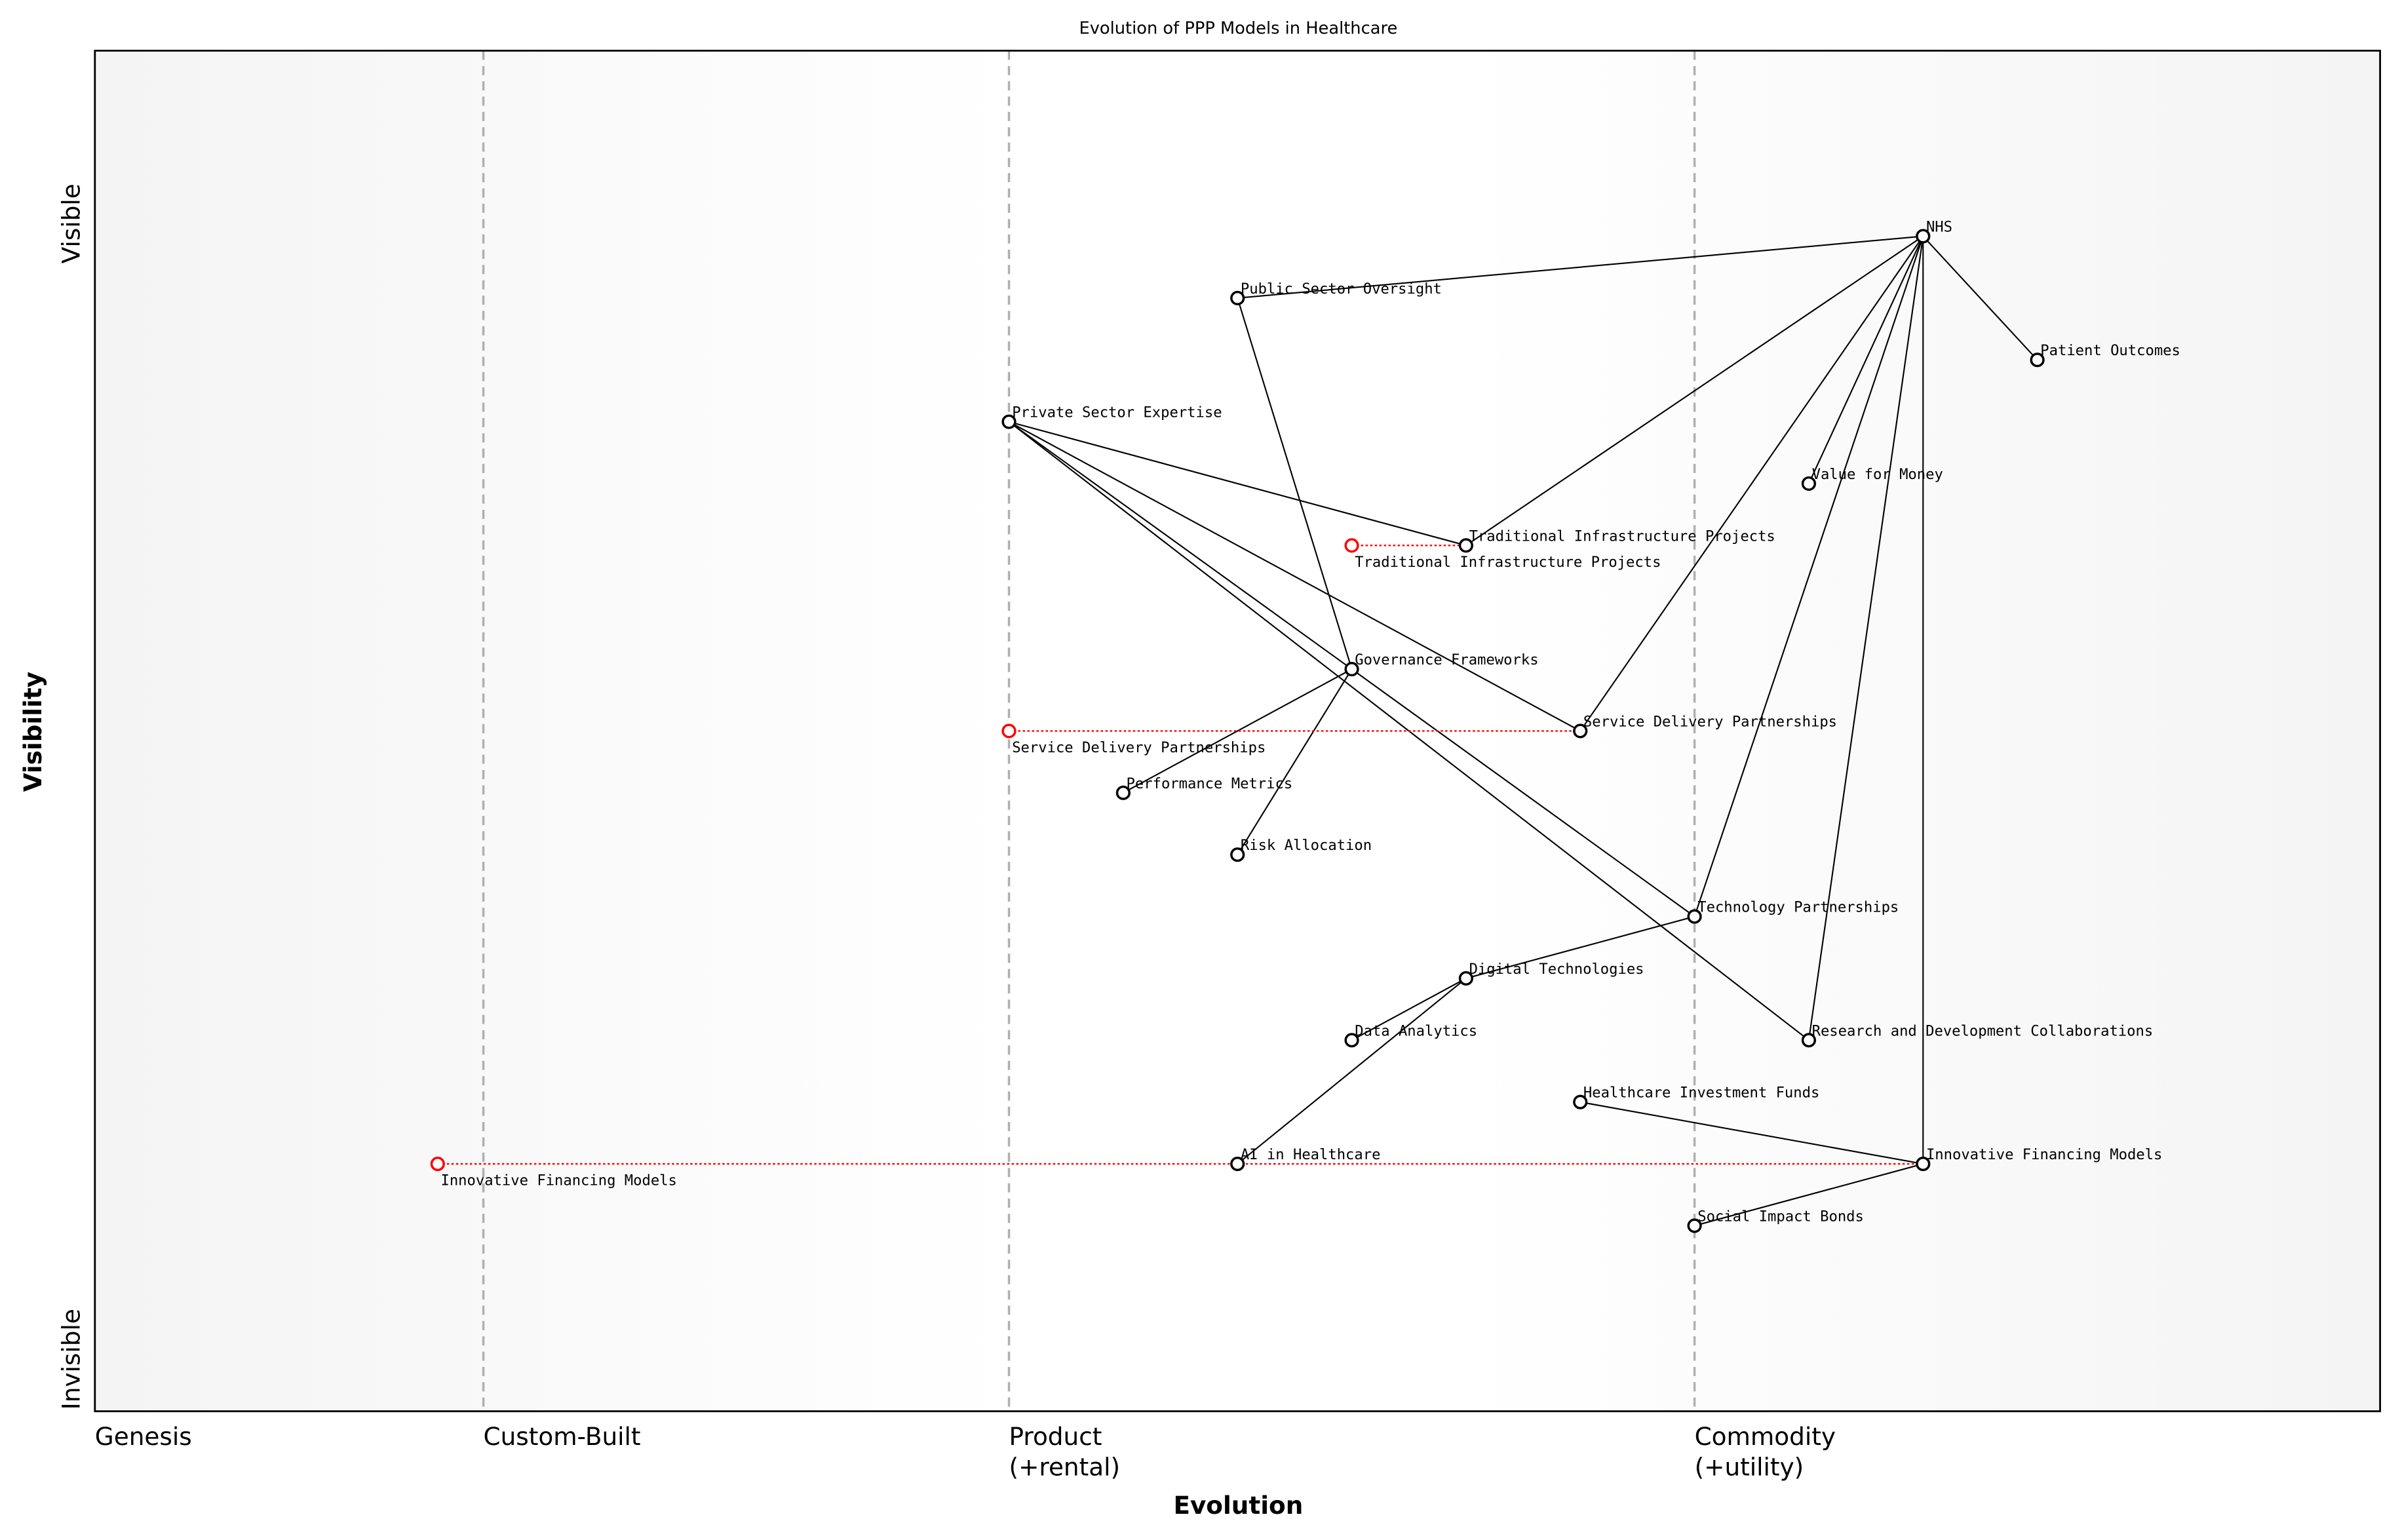  I want to click on component-label: Risk Allocation, so click(1306, 845).